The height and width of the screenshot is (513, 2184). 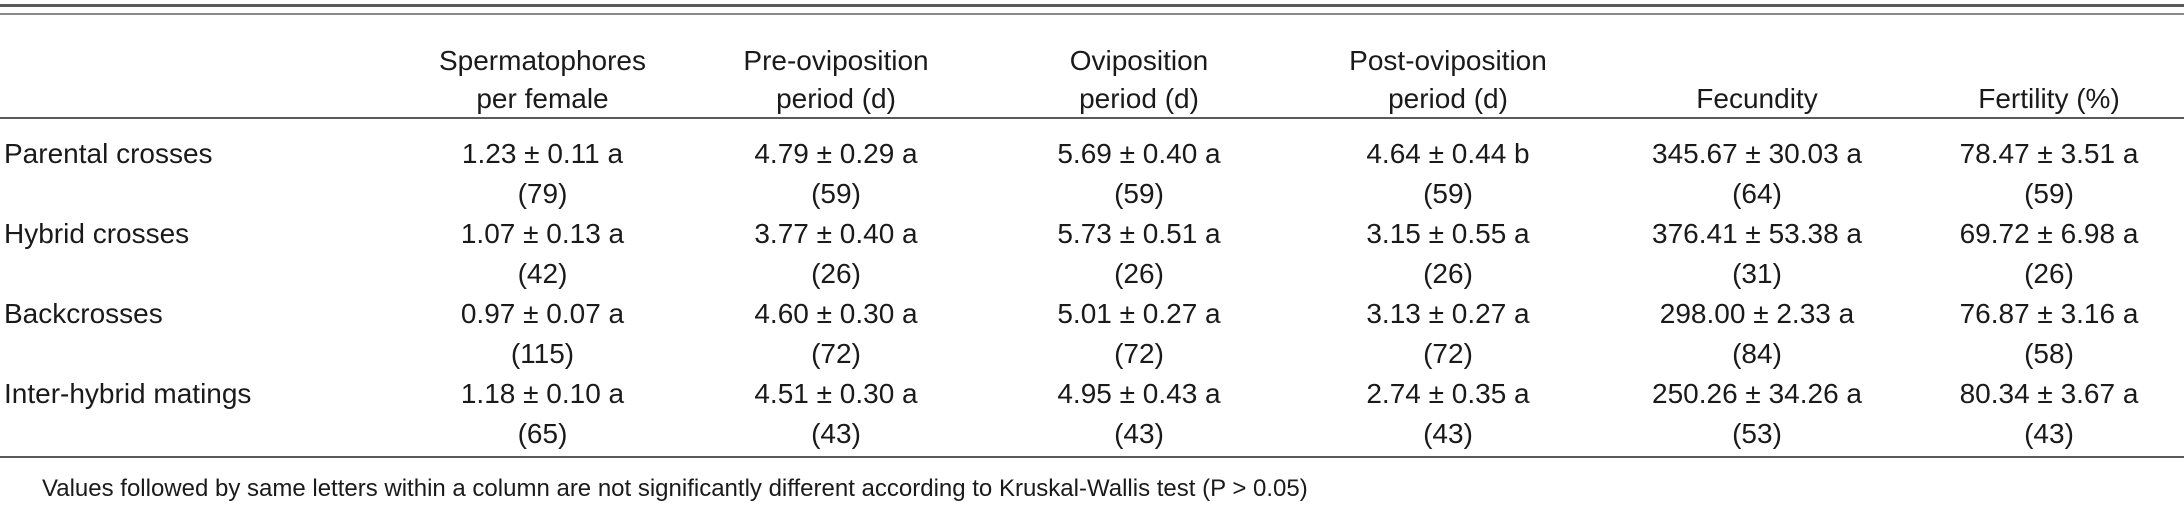 I want to click on table-cell: 250.26 ± 34.26 a (53), so click(x=1757, y=414).